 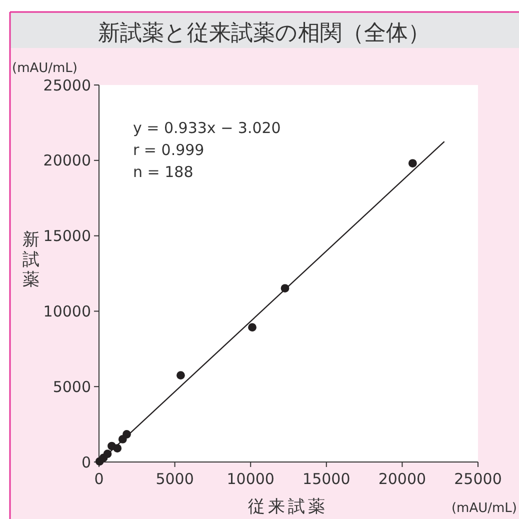 I want to click on x-tick-label: 25000, so click(x=478, y=479).